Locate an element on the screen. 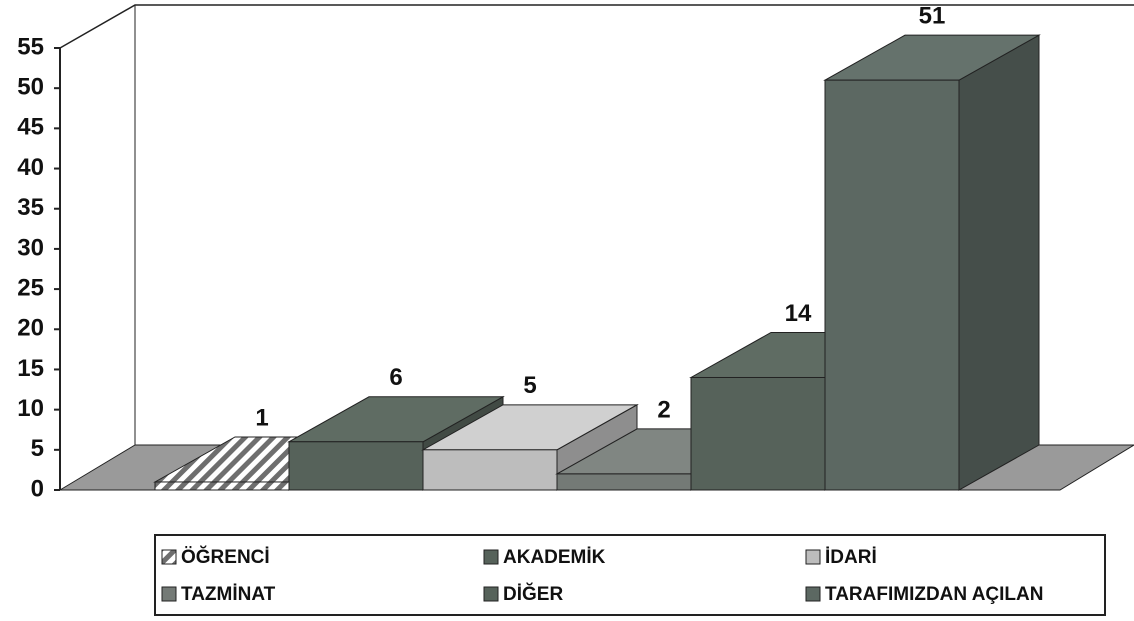 Image resolution: width=1134 pixels, height=621 pixels. legend-label: ÖĞRENCİ is located at coordinates (225, 557).